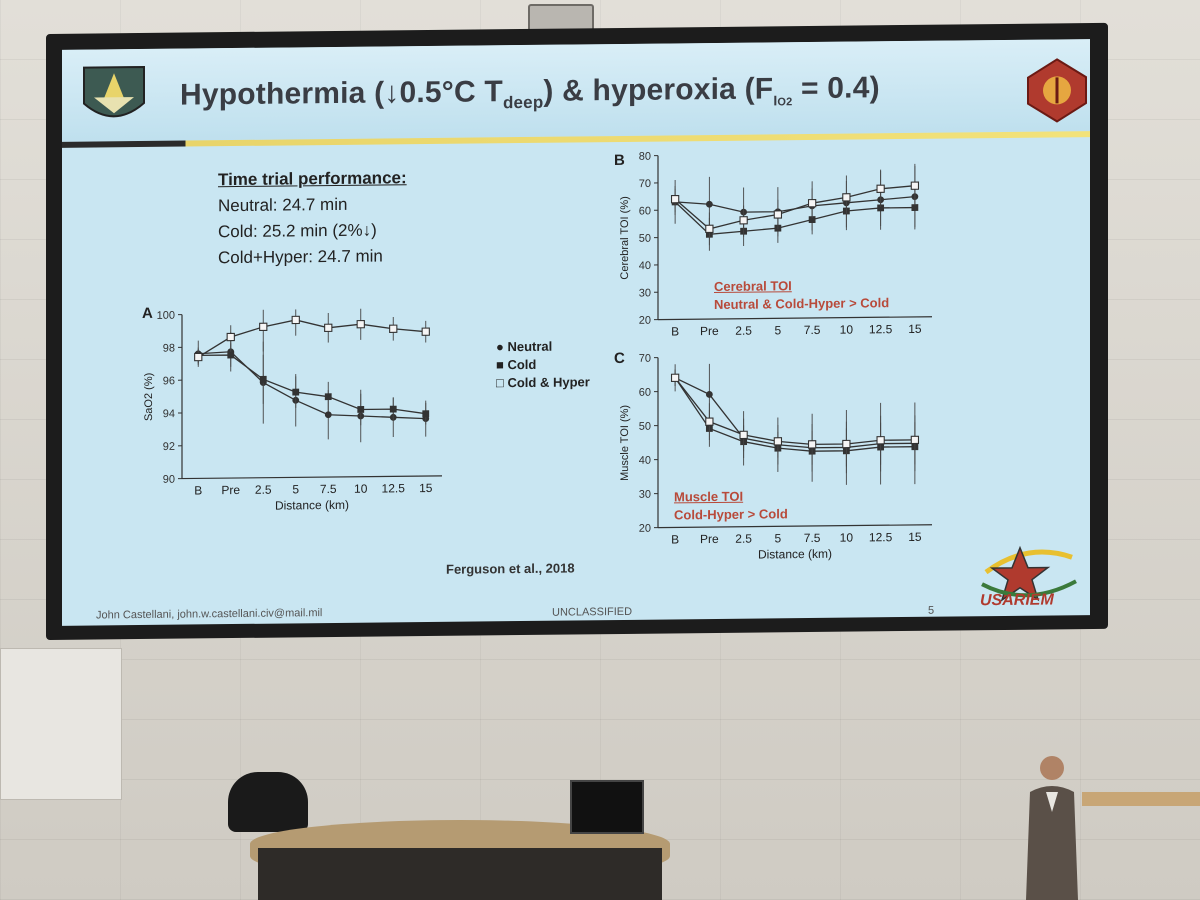 This screenshot has height=900, width=1200. I want to click on page-number: 5, so click(931, 610).